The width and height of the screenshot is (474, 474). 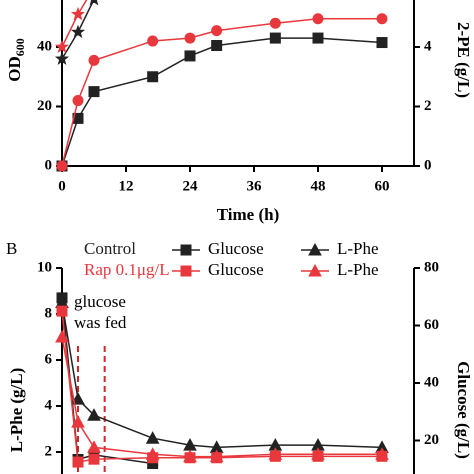 I want to click on legend-group: Control, so click(x=110, y=248).